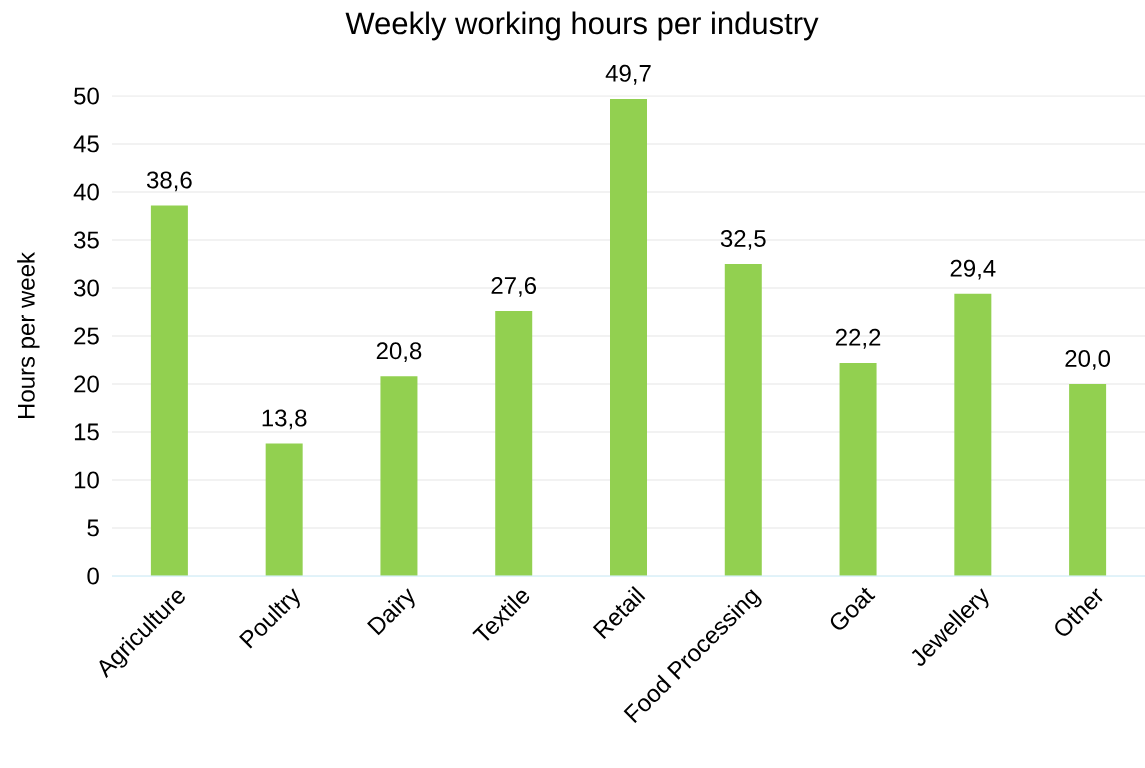 The image size is (1145, 768). What do you see at coordinates (86, 432) in the screenshot?
I see `y-tick-label: 15` at bounding box center [86, 432].